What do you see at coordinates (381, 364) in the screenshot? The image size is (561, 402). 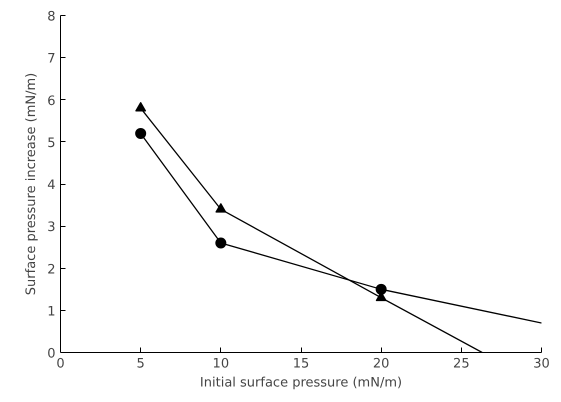 I see `x-tick-label: 20` at bounding box center [381, 364].